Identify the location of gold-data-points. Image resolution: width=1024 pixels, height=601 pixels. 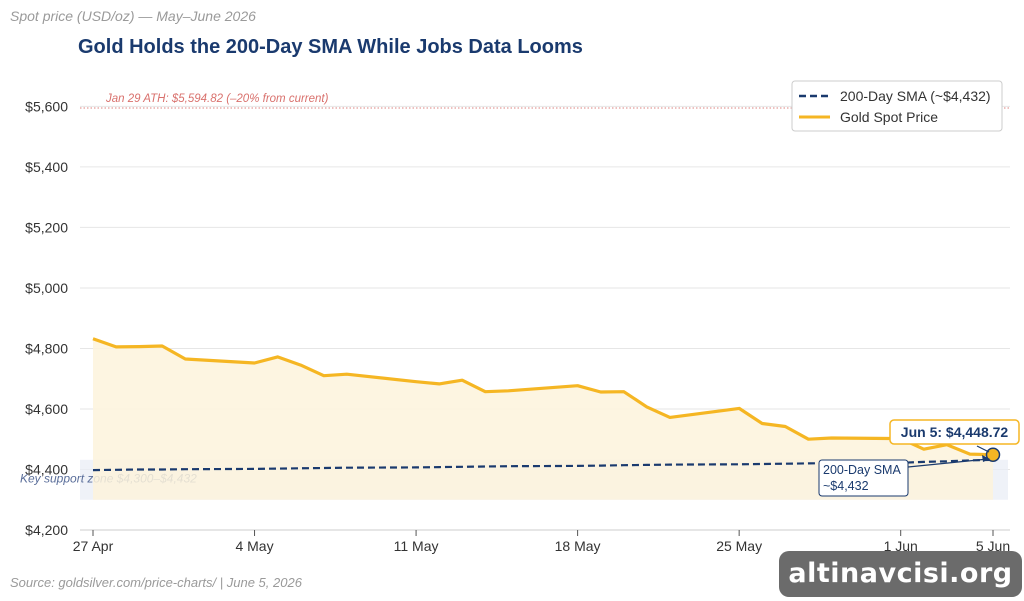
(993, 454).